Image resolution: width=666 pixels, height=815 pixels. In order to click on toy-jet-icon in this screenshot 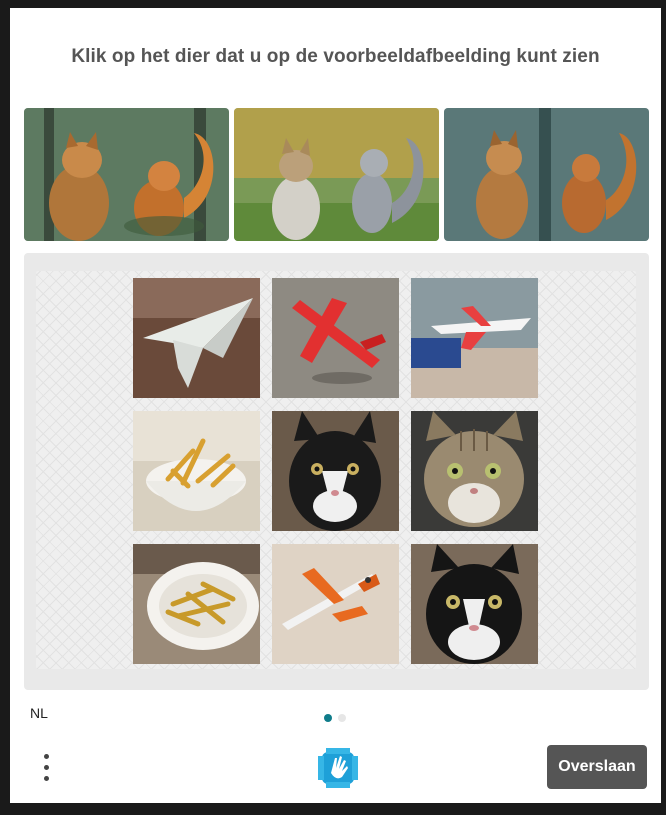, I will do `click(474, 338)`.